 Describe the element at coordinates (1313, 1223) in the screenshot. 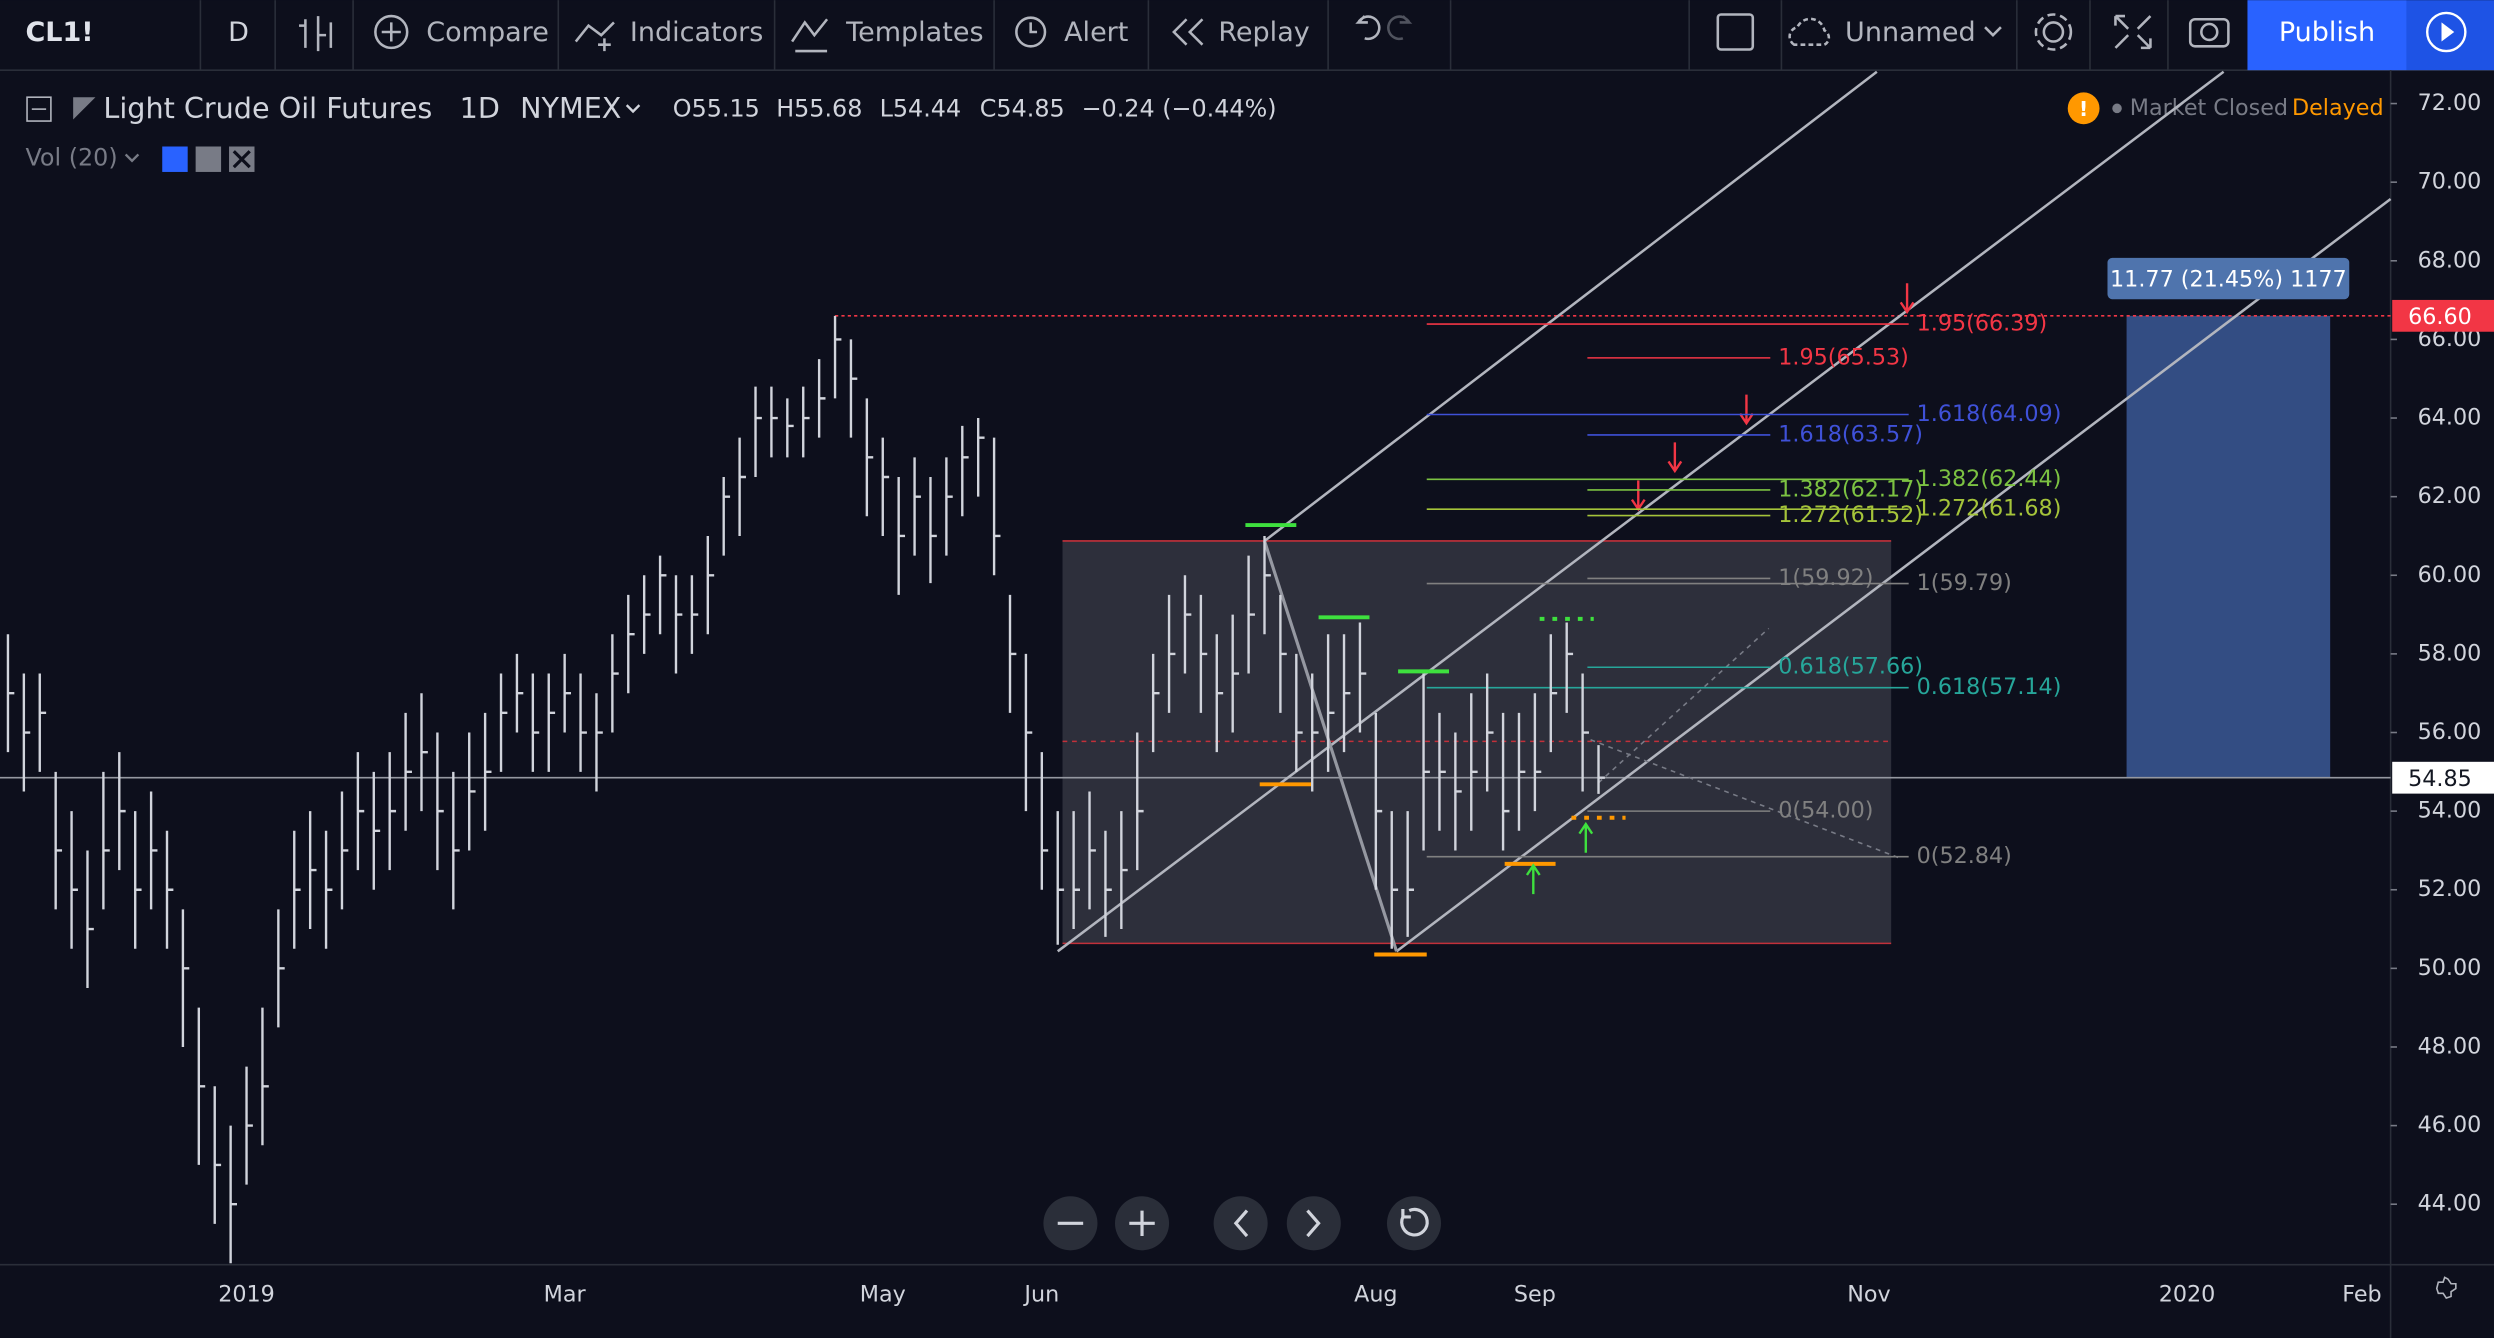

I see `scroll-right-button` at that location.